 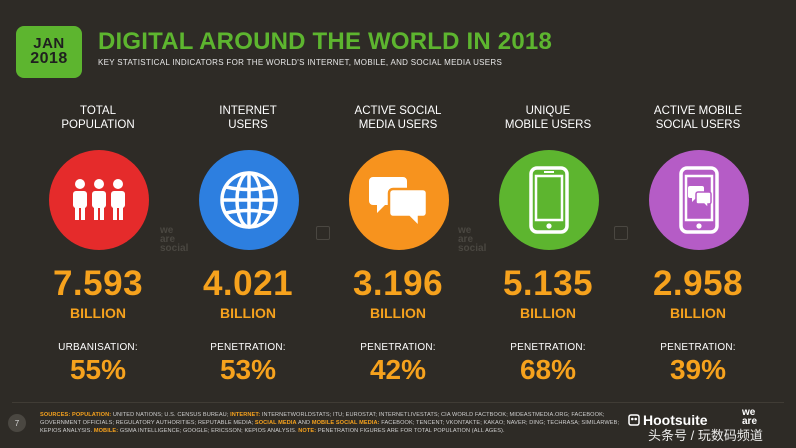 What do you see at coordinates (98, 125) in the screenshot?
I see `indicator-label-line2: POPULATION` at bounding box center [98, 125].